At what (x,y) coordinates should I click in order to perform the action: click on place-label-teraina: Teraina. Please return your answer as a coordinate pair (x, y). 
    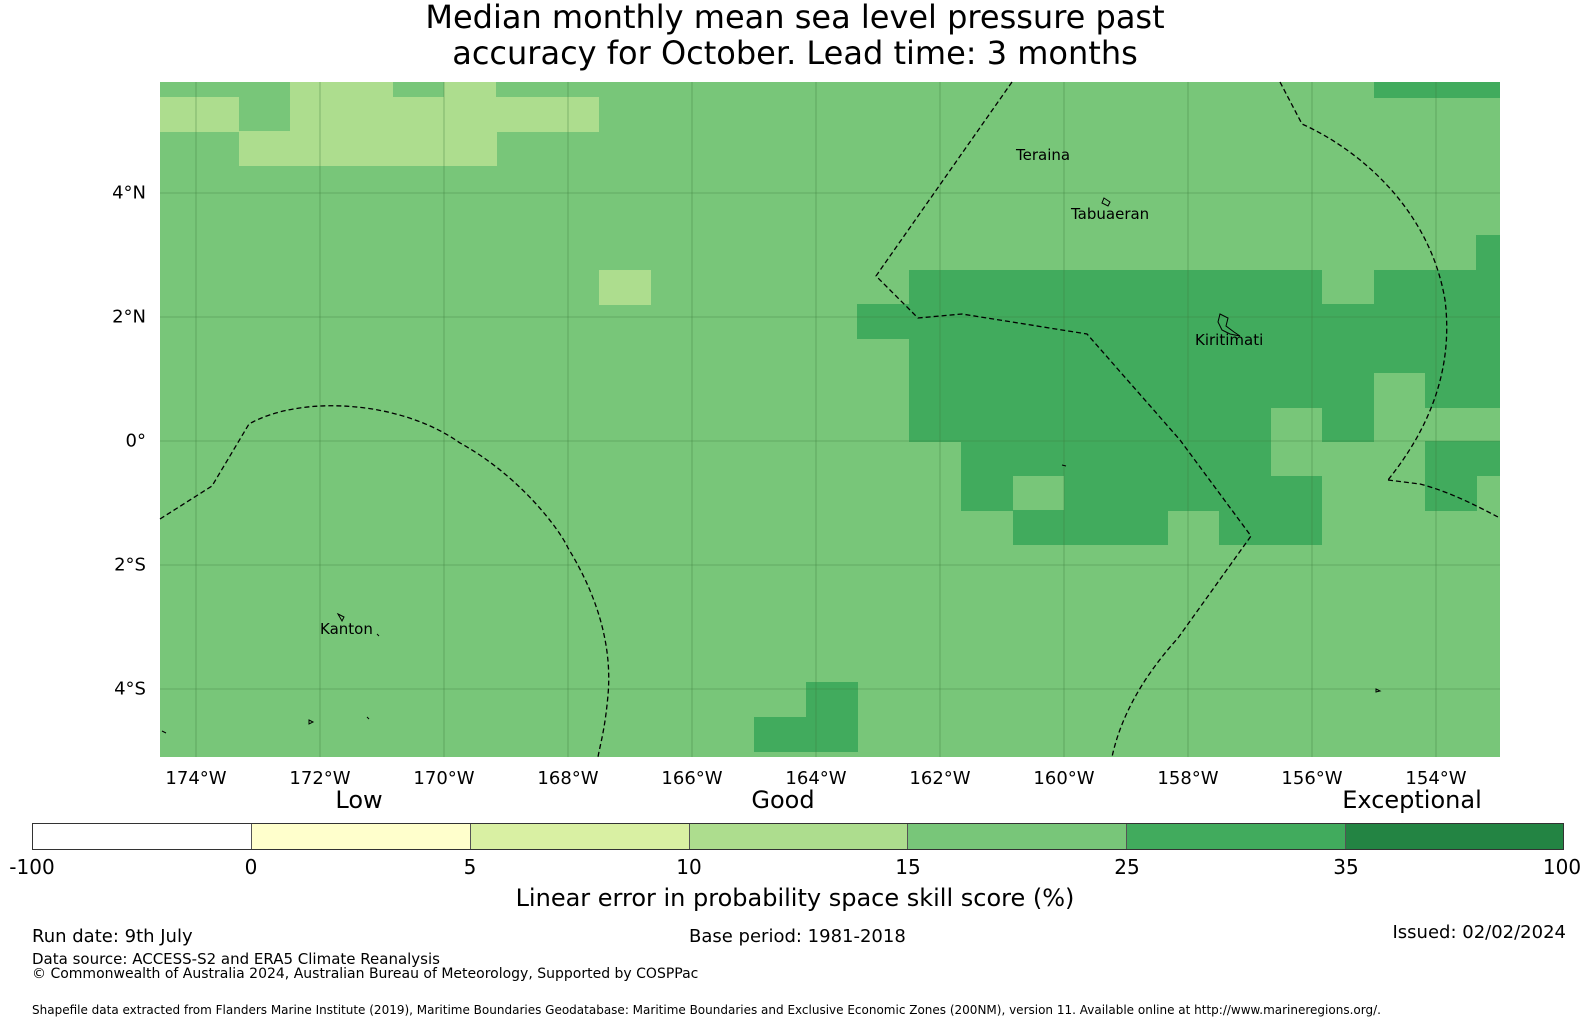
    Looking at the image, I should click on (1043, 155).